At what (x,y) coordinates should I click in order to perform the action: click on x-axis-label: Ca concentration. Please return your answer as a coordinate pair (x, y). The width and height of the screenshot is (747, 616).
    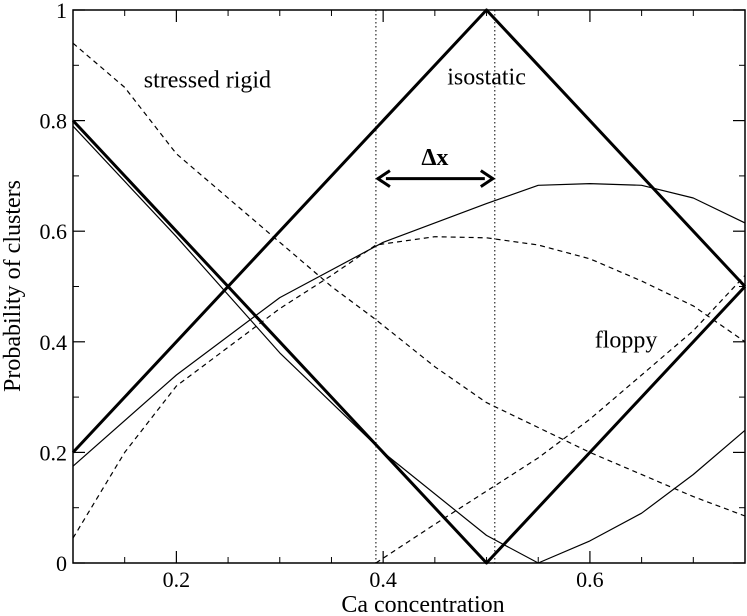
    Looking at the image, I should click on (422, 604).